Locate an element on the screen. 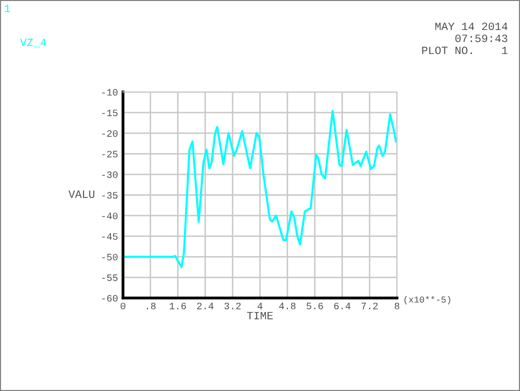  x-tick-label: 2.4 is located at coordinates (205, 306).